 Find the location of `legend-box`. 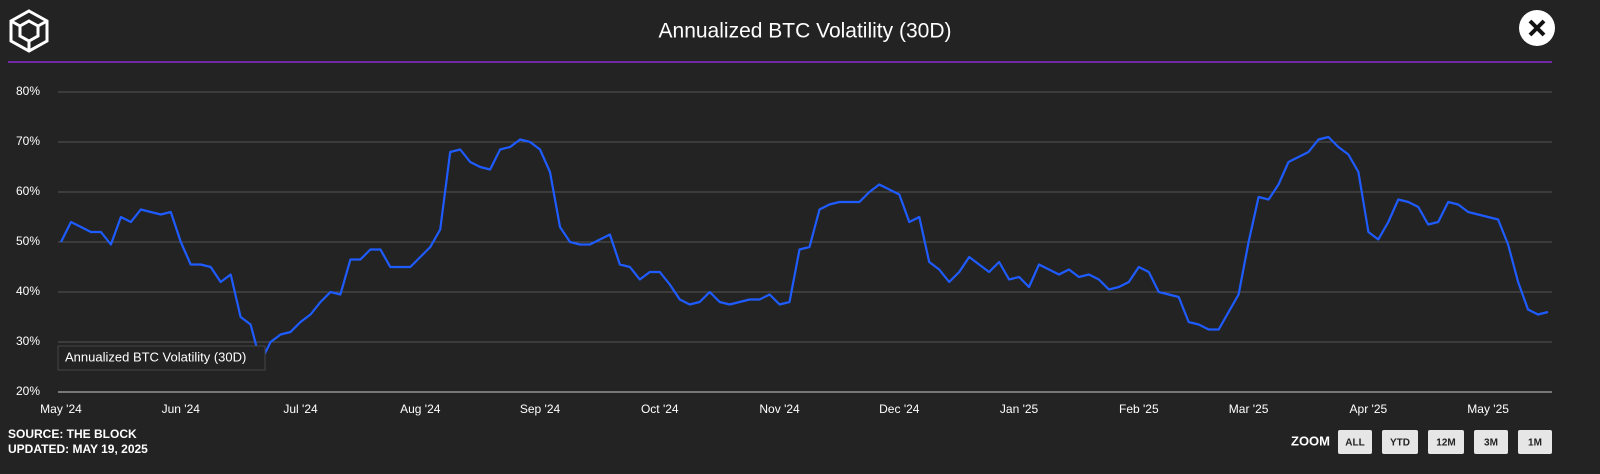

legend-box is located at coordinates (161, 358).